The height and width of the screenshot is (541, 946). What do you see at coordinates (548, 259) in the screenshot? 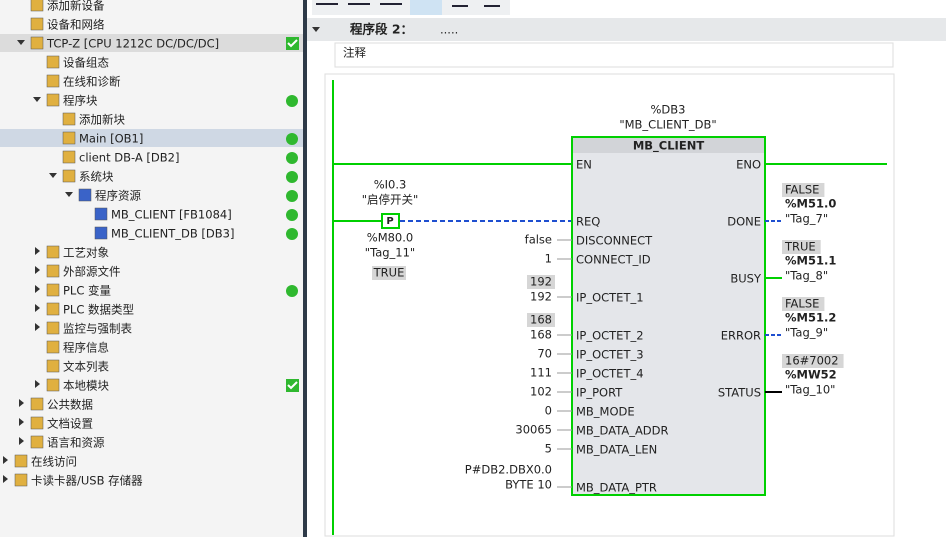
I see `input-value: 1` at bounding box center [548, 259].